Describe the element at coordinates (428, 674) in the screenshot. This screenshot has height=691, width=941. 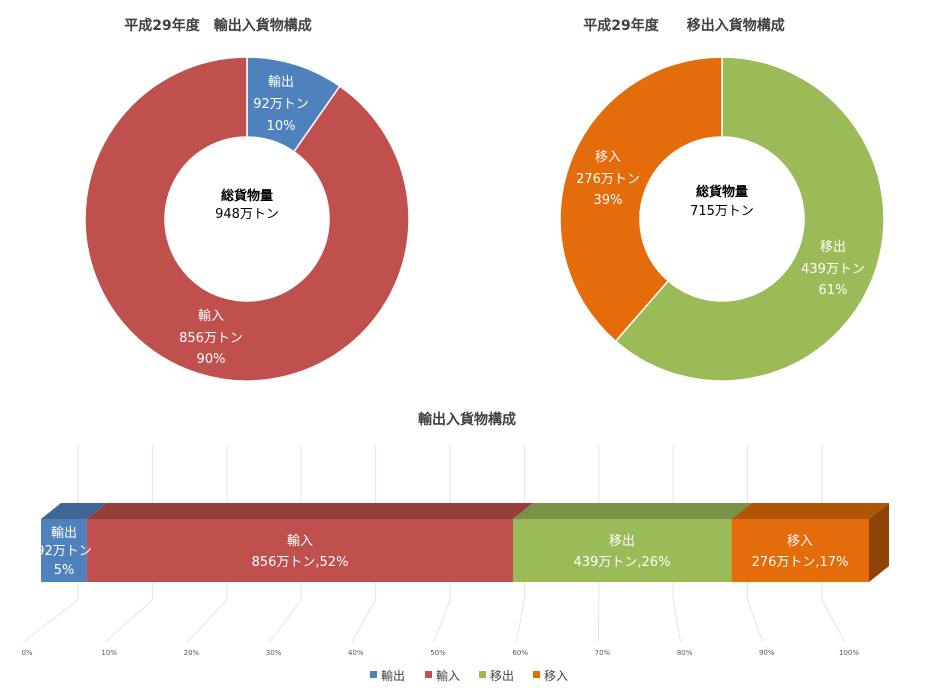
I see `legend-swatch-import` at that location.